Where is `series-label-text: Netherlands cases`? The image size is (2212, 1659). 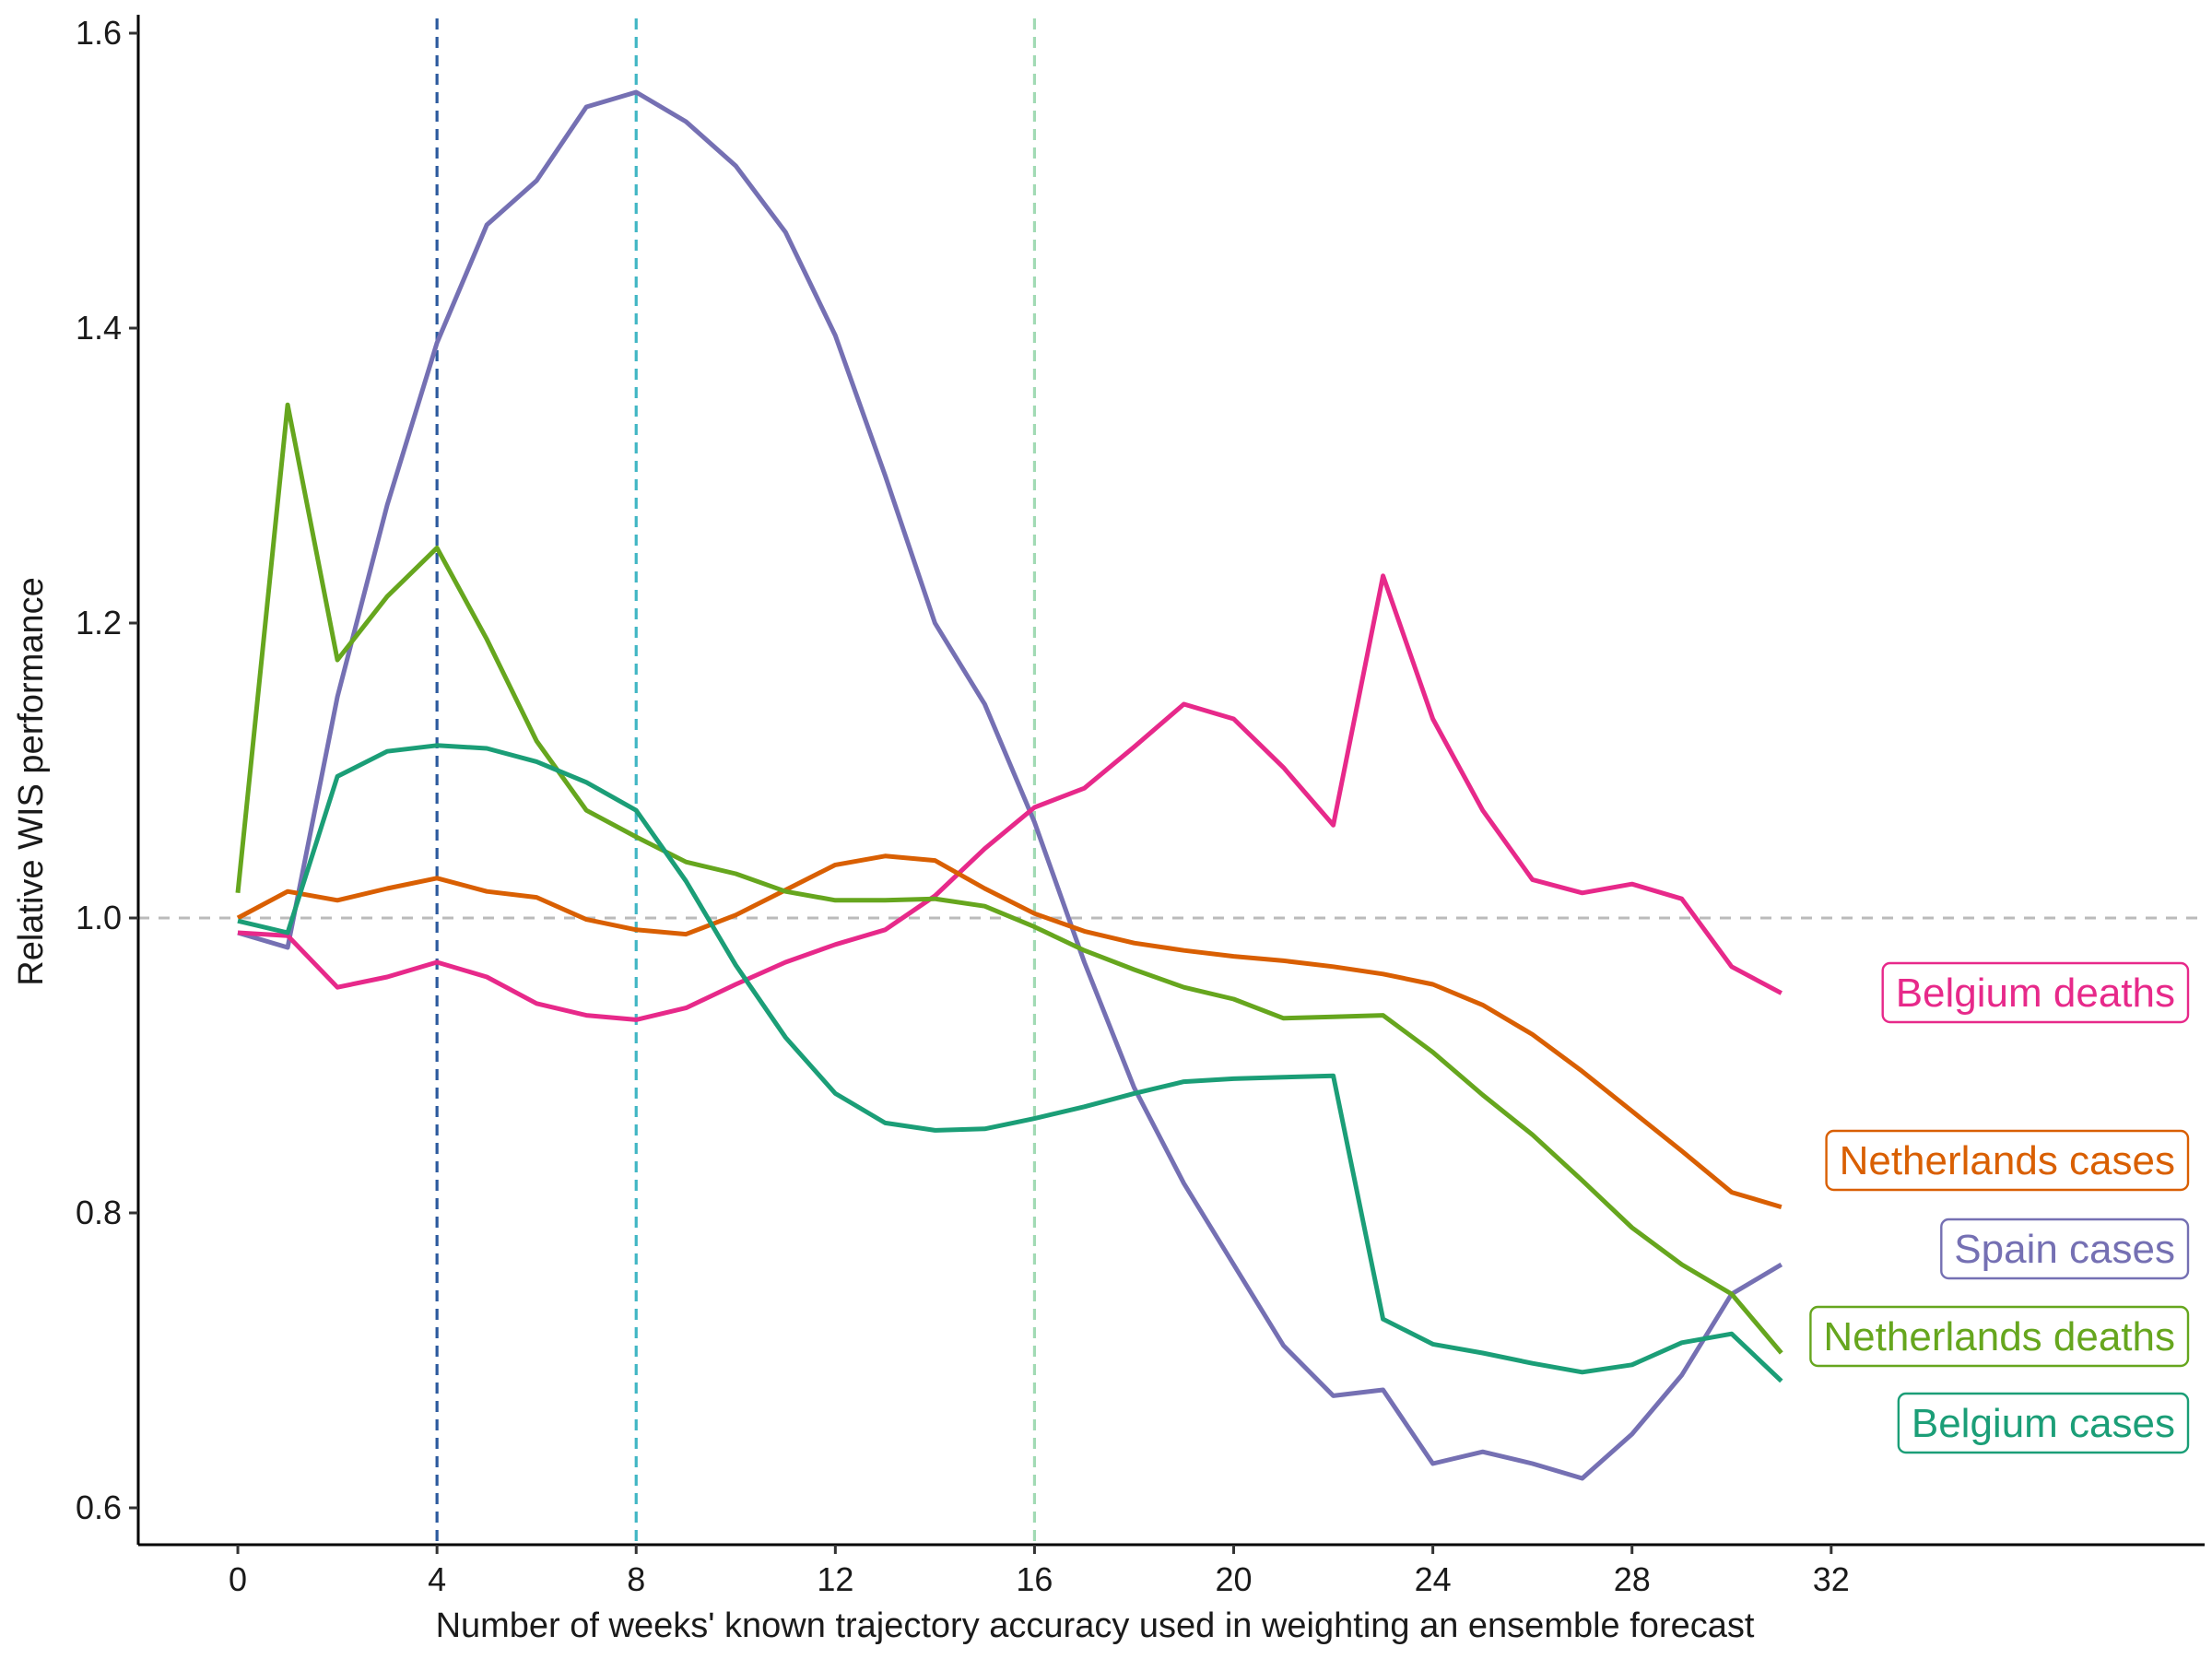 series-label-text: Netherlands cases is located at coordinates (2007, 1160).